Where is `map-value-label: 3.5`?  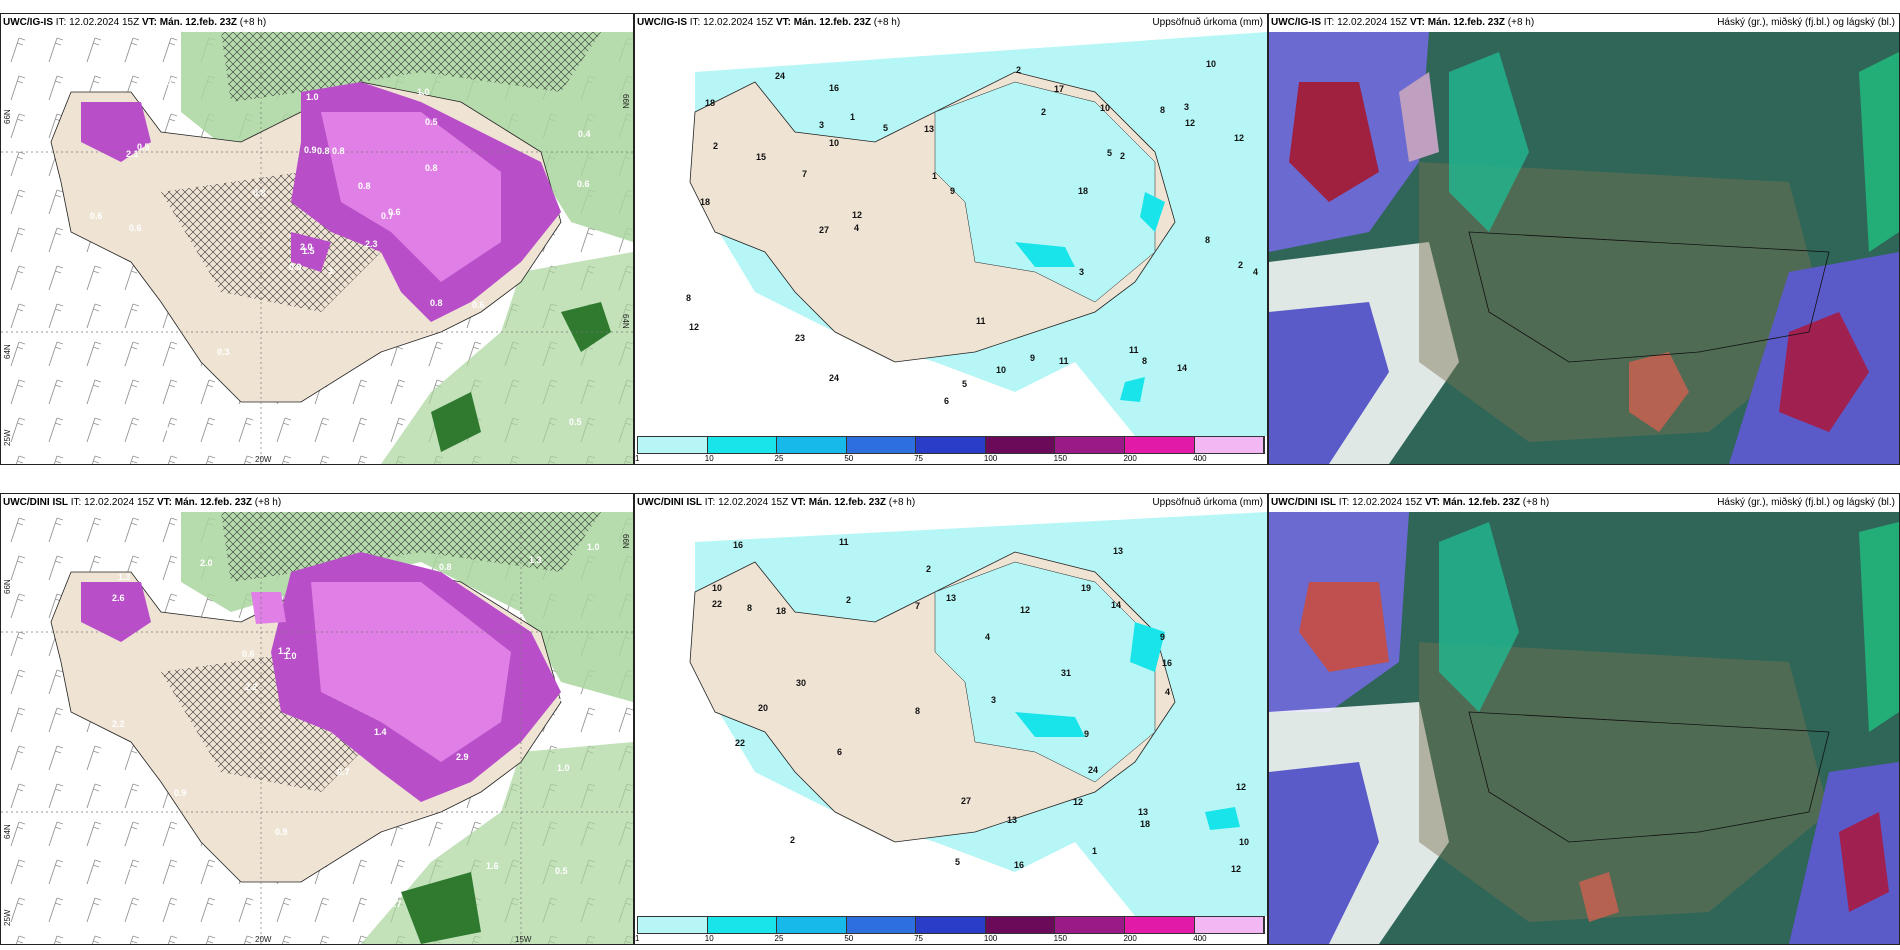 map-value-label: 3.5 is located at coordinates (548, 741).